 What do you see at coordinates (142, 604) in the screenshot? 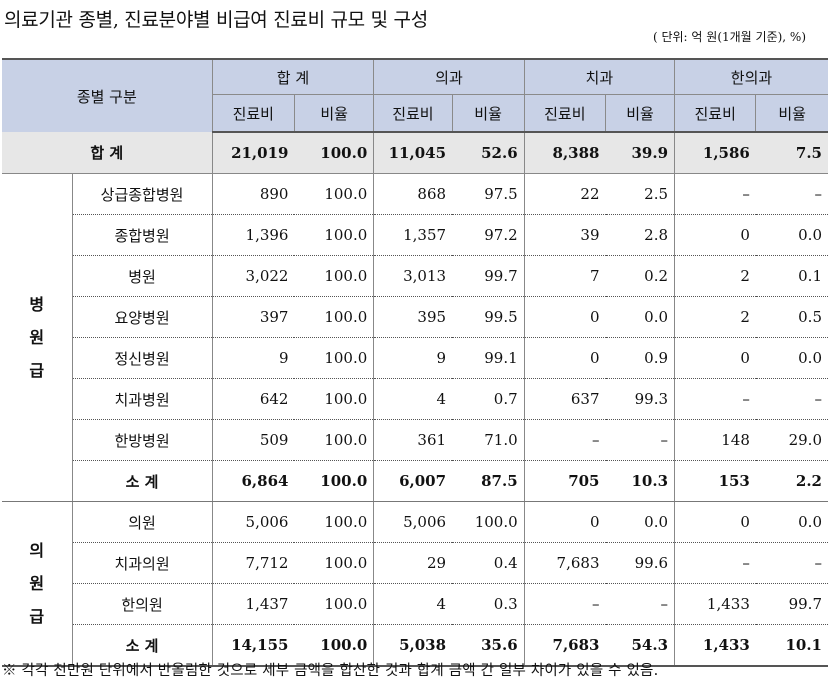
I see `row-label: 한의원` at bounding box center [142, 604].